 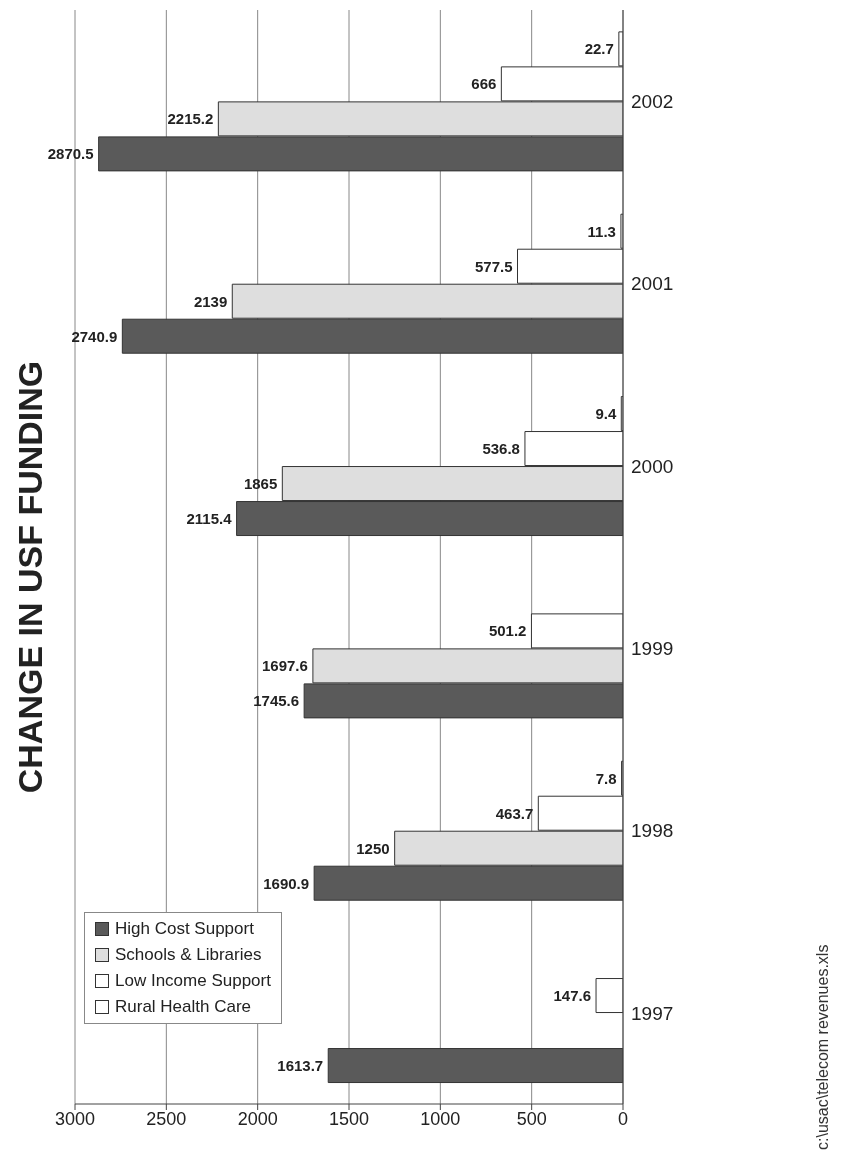 I want to click on x-tick-label: 0, so click(x=623, y=1118).